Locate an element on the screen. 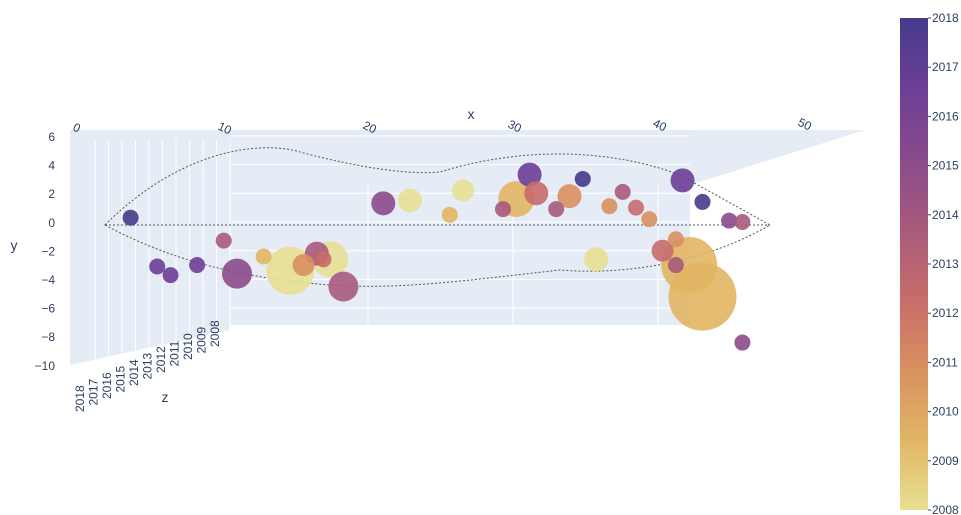  colorbar-tick-label: 2009 is located at coordinates (945, 461).